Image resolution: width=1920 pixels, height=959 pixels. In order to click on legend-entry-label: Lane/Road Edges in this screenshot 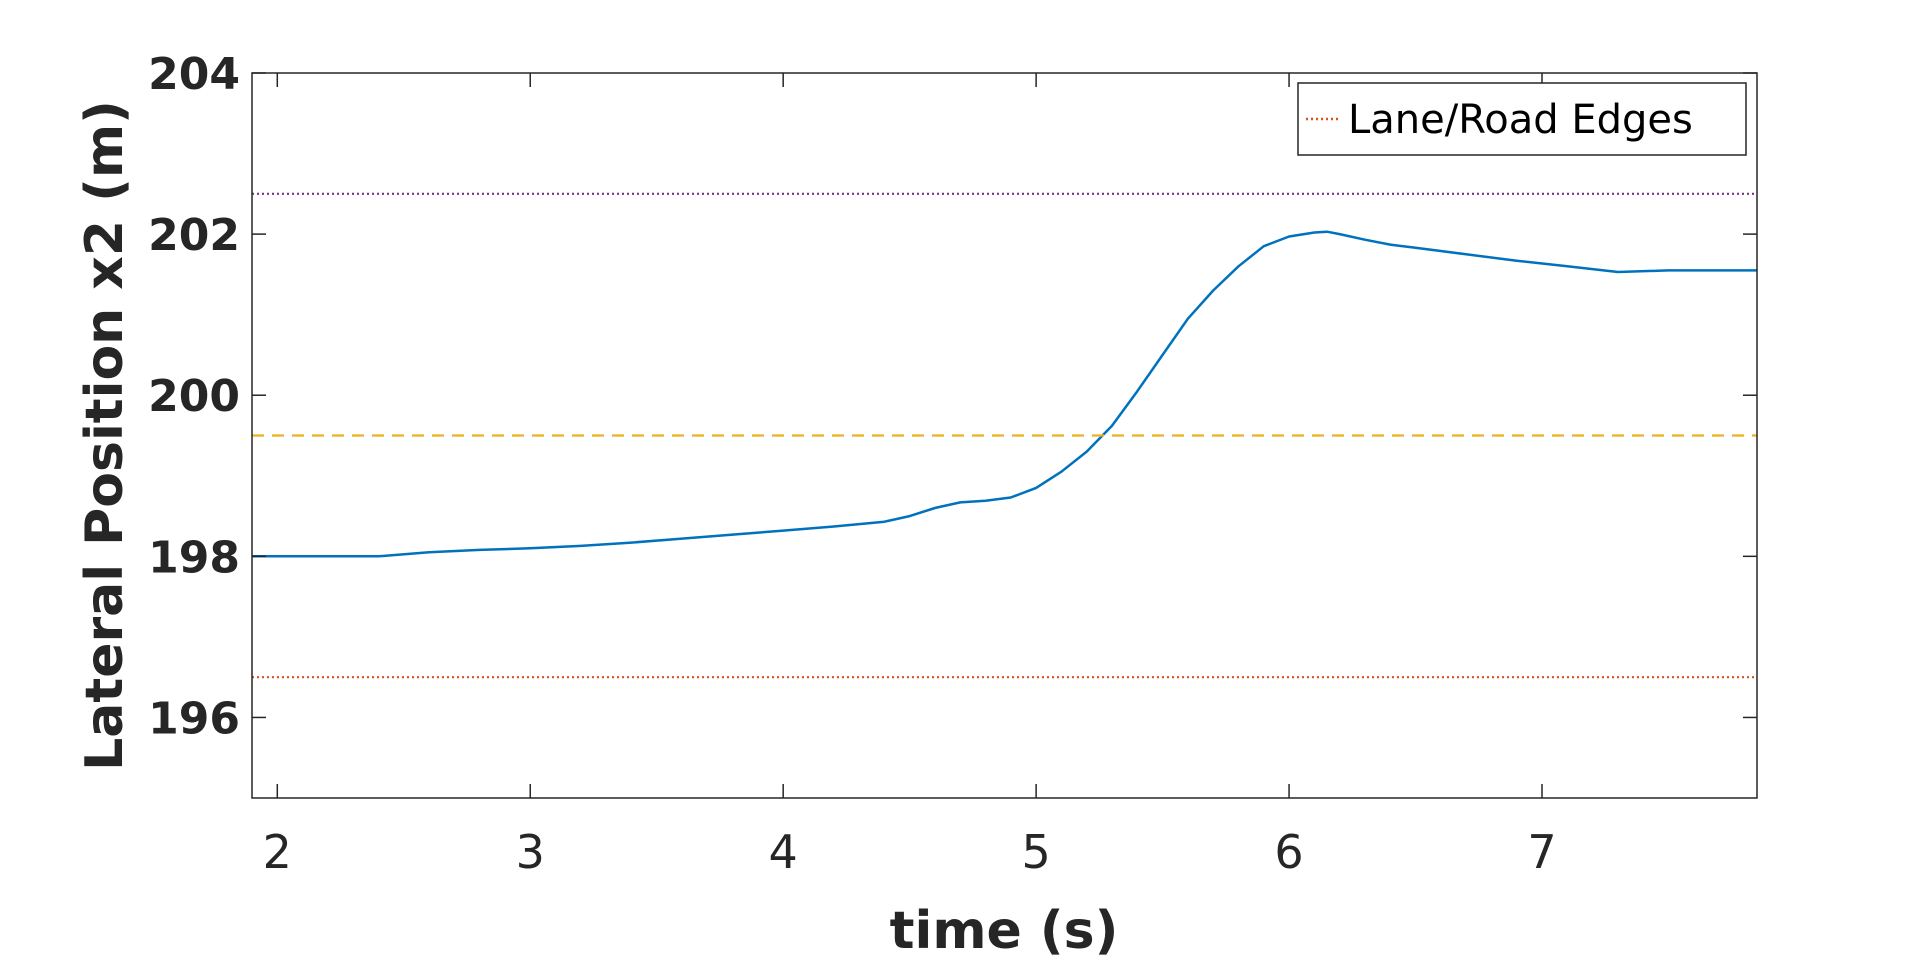, I will do `click(1520, 120)`.